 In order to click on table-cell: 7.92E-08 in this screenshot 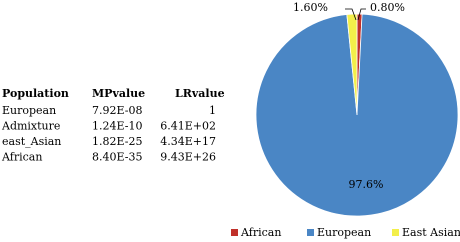, I will do `click(117, 110)`.